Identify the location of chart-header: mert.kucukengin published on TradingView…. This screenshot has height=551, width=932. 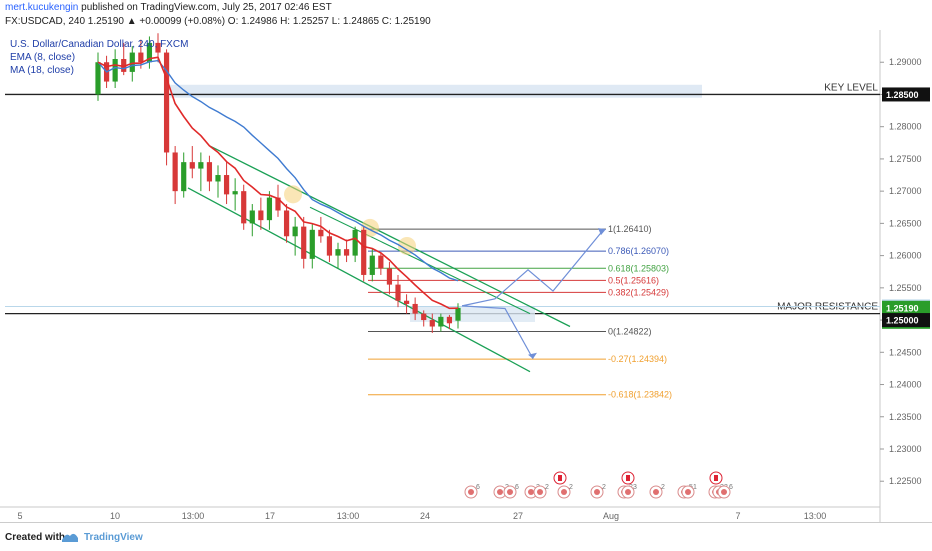
(466, 15).